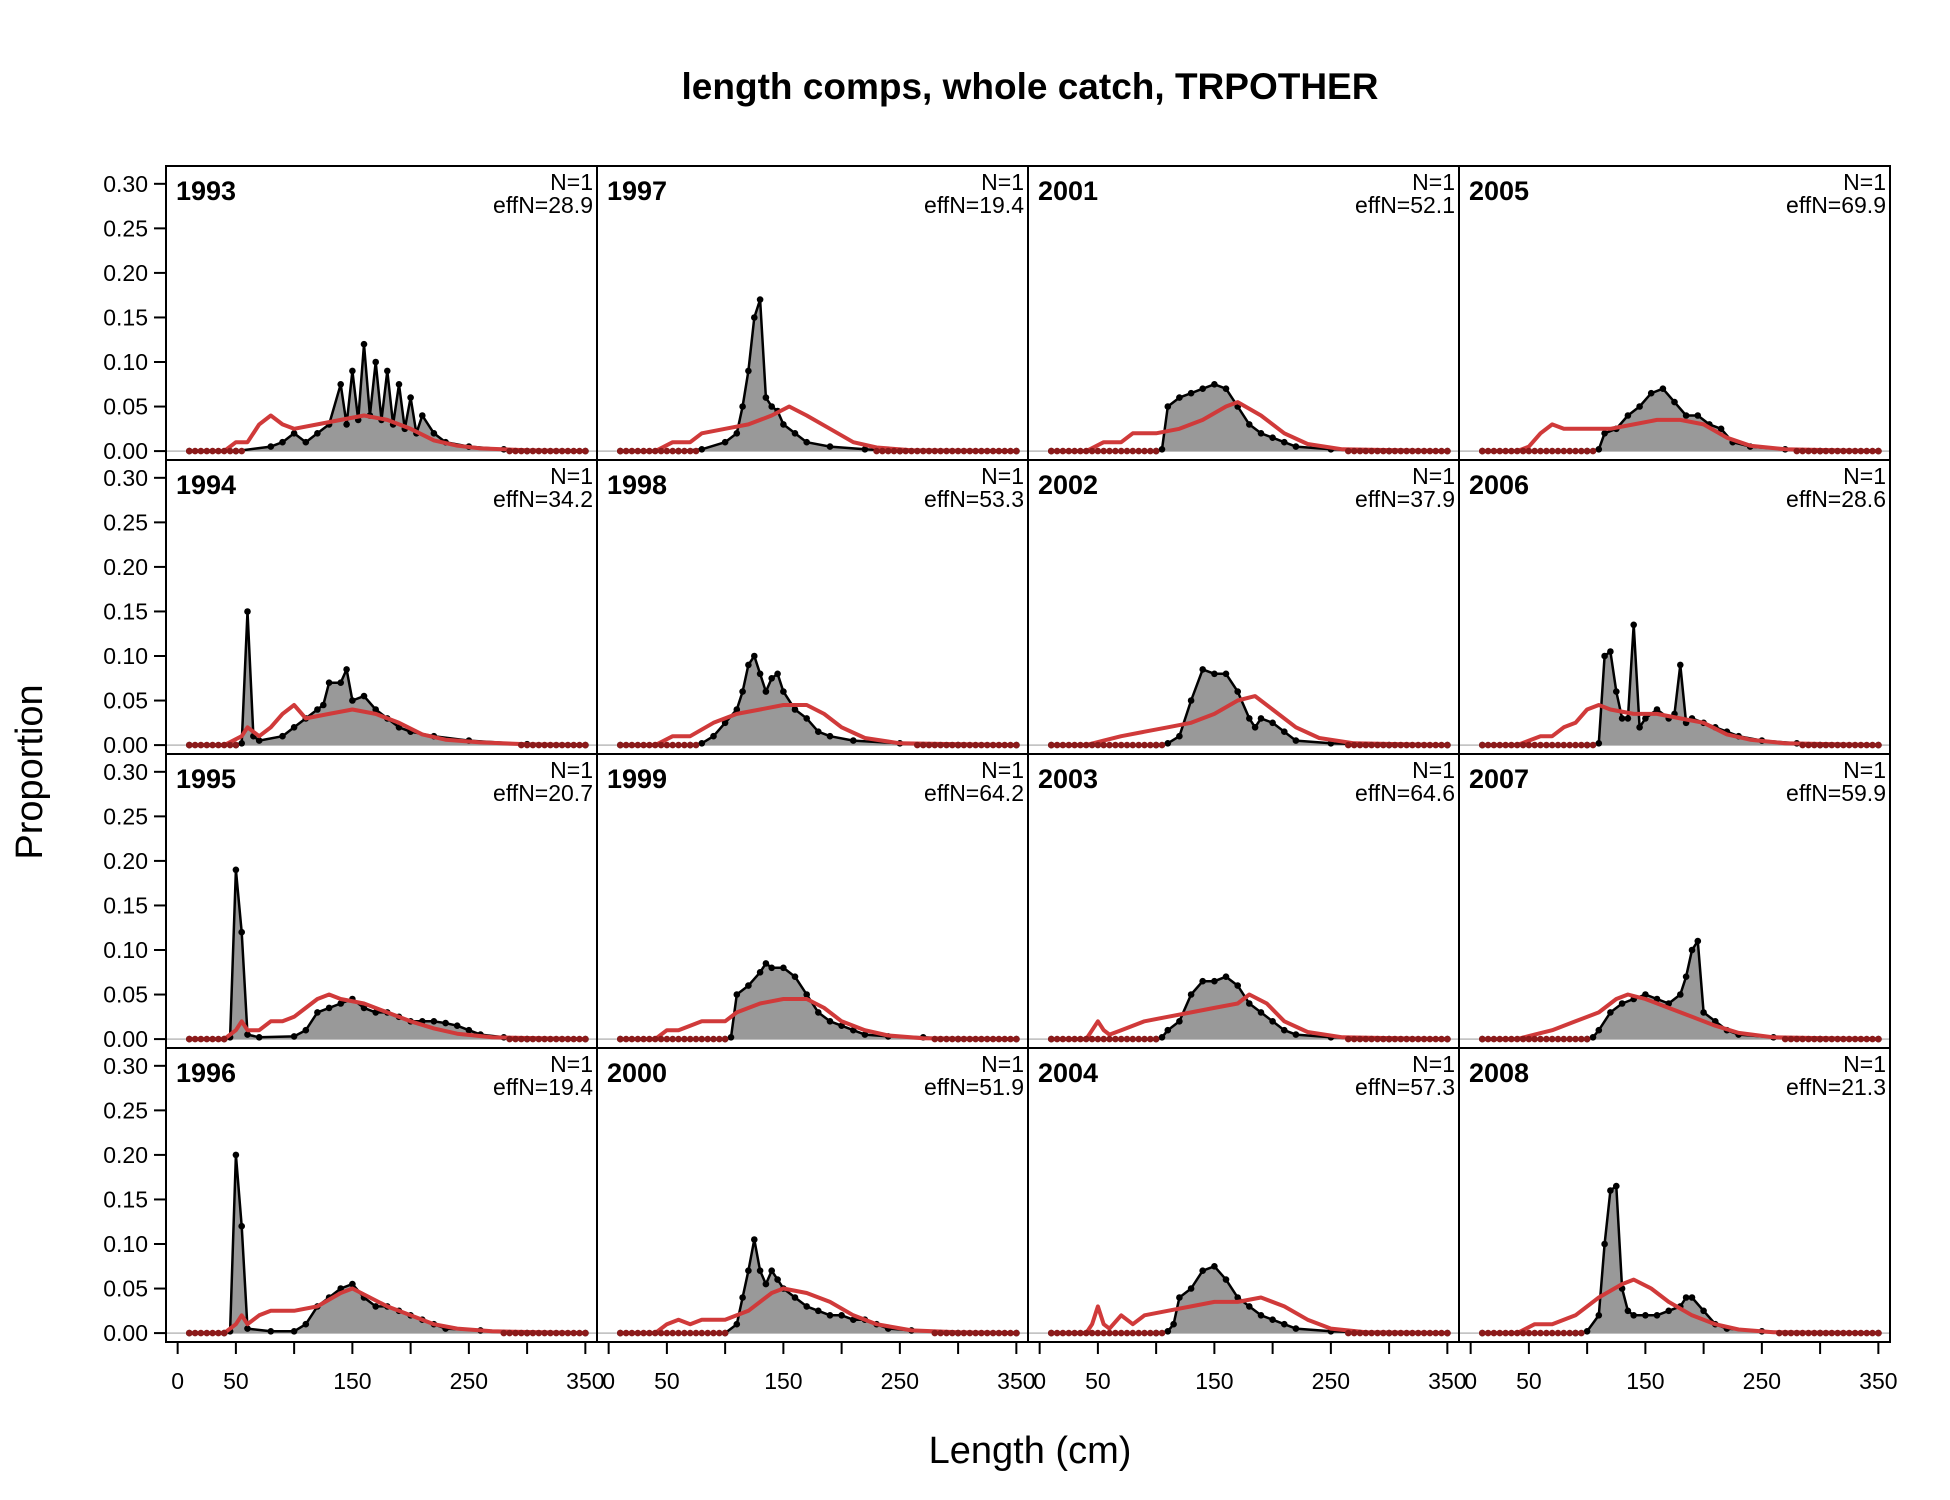 Image resolution: width=1950 pixels, height=1500 pixels. What do you see at coordinates (352, 1381) in the screenshot?
I see `x-tick-label: 150` at bounding box center [352, 1381].